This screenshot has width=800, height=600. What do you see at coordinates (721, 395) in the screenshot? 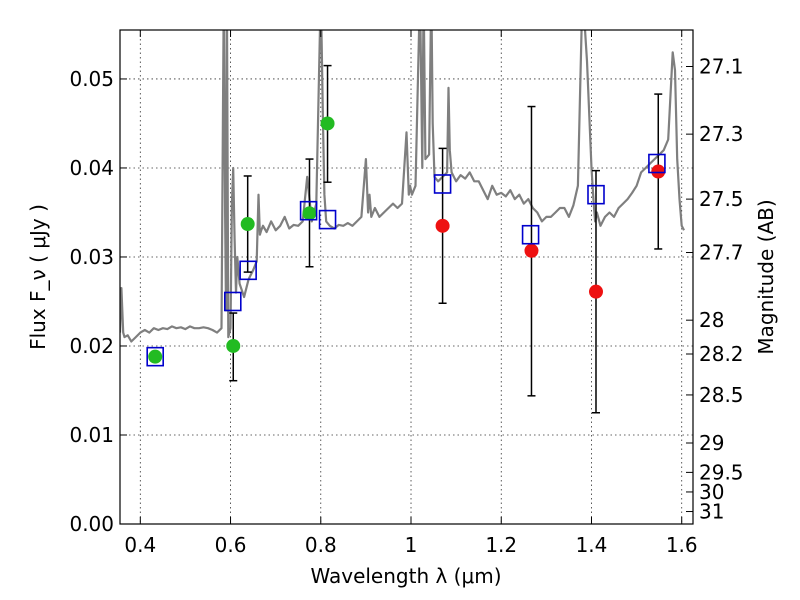
I see `y-right-tick-label: 28.5` at bounding box center [721, 395].